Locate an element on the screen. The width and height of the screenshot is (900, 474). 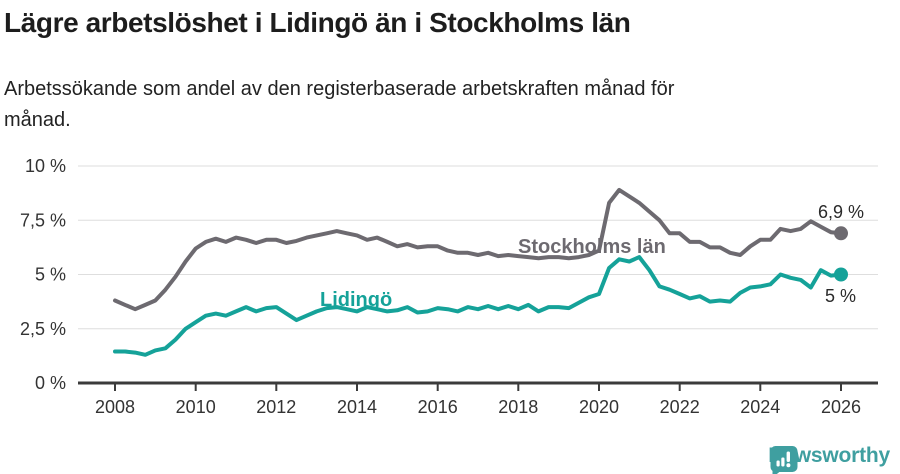
x-tick-label: 2018 is located at coordinates (518, 407).